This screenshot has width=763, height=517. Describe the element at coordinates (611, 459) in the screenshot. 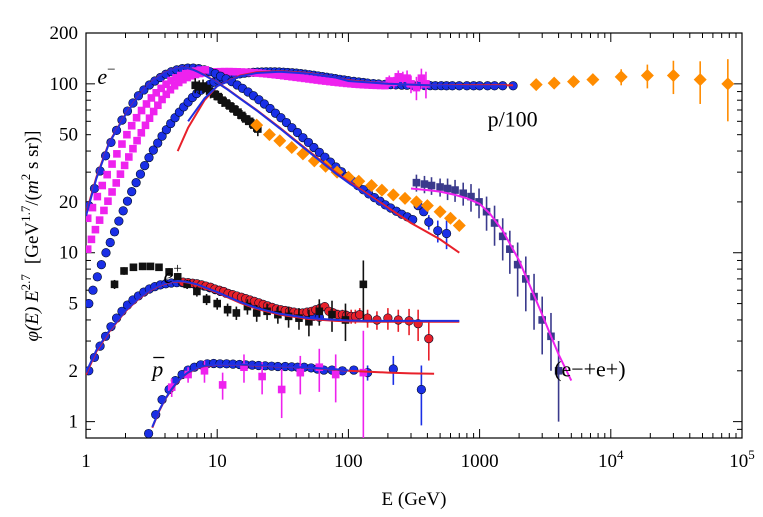

I see `x-tick-label: 10⁴` at that location.